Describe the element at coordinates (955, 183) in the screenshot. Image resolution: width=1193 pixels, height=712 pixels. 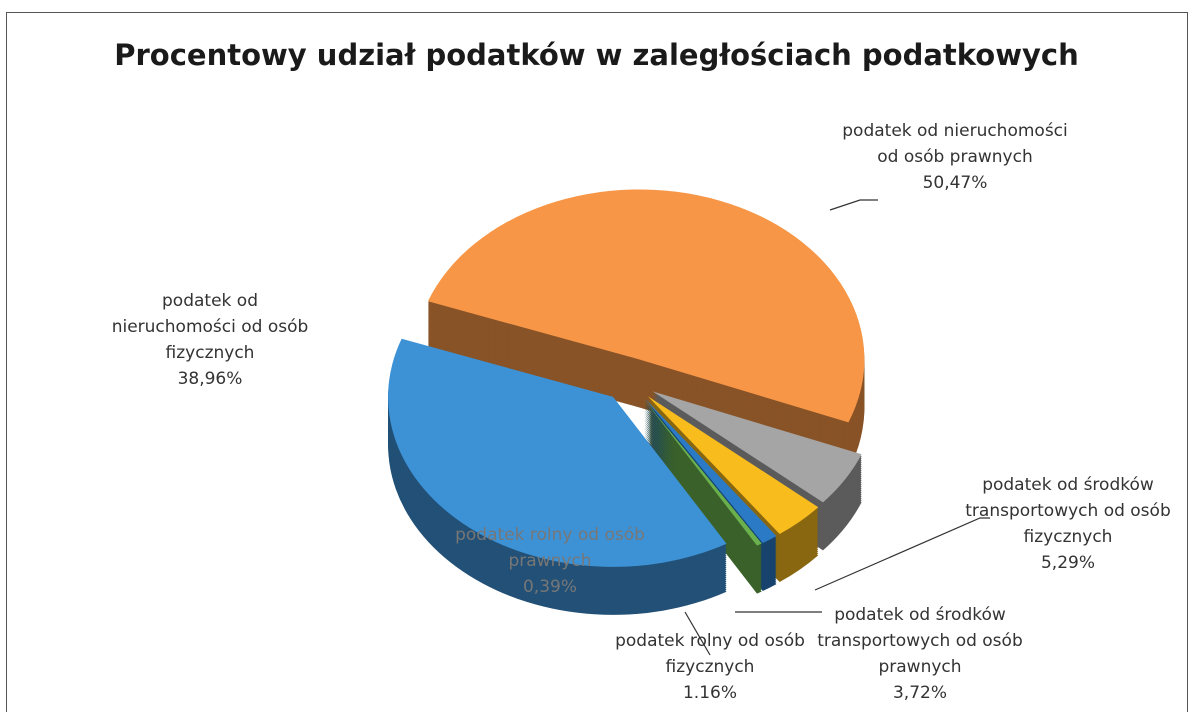
I see `value-label: 50,47%` at that location.